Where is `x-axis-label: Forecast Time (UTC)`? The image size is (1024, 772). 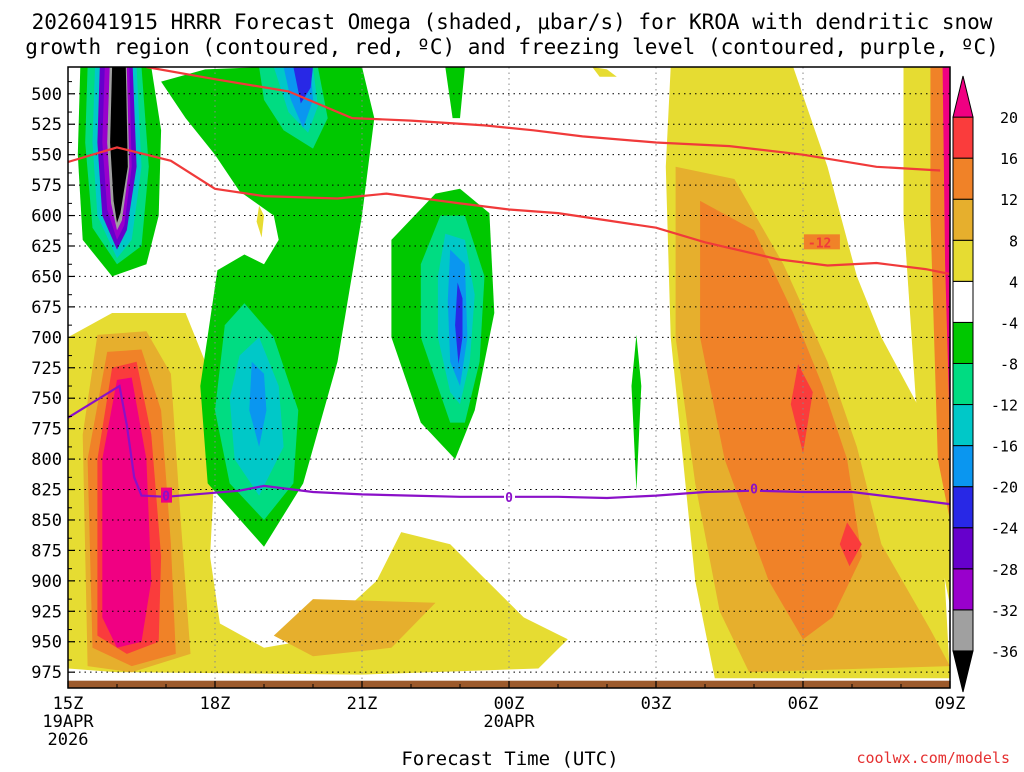 x-axis-label: Forecast Time (UTC) is located at coordinates (509, 758).